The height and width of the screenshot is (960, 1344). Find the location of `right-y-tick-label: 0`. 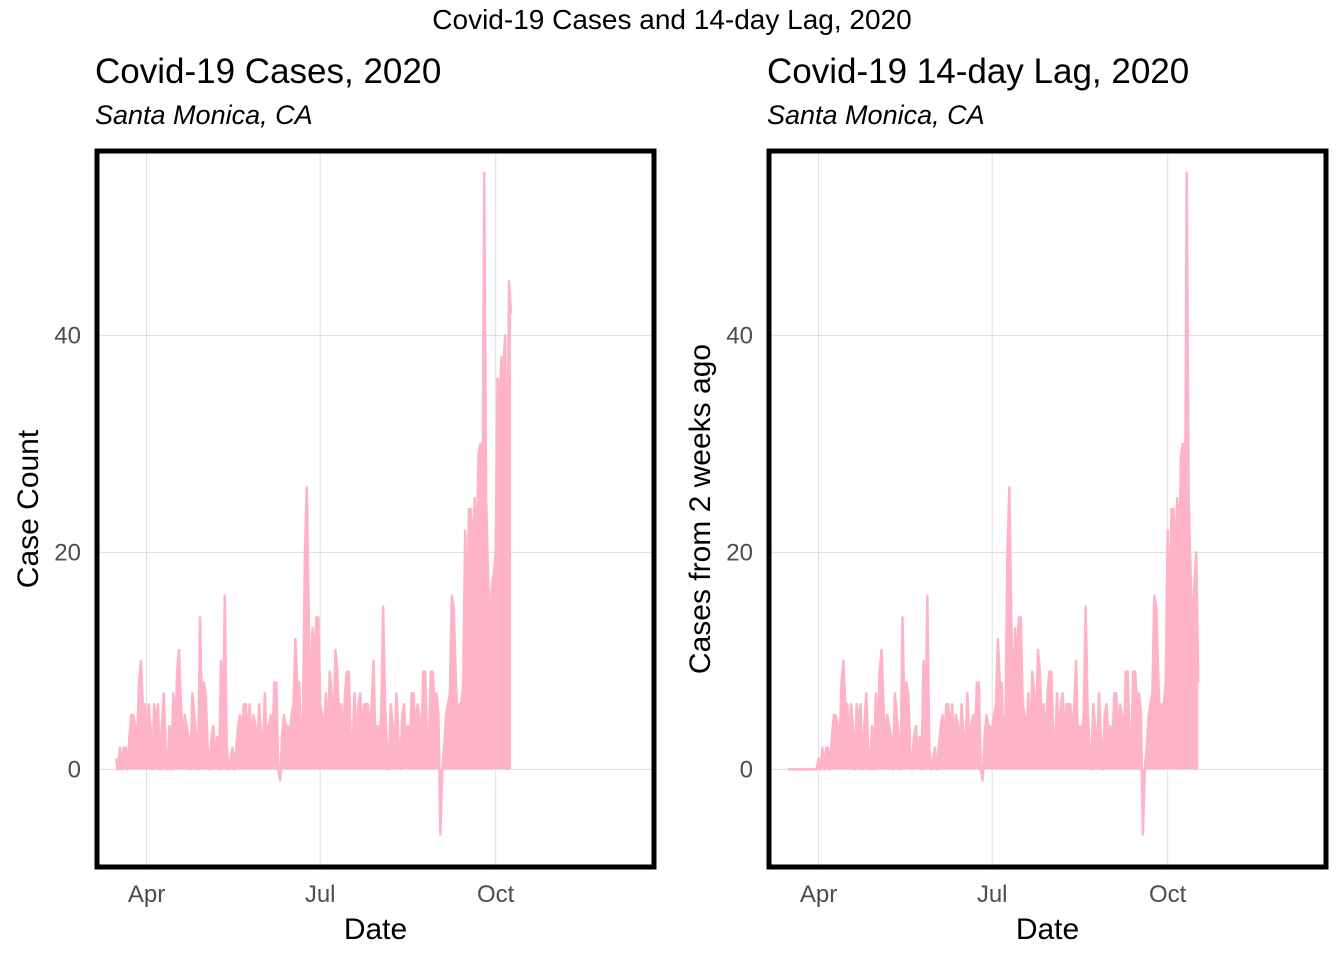

right-y-tick-label: 0 is located at coordinates (746, 769).